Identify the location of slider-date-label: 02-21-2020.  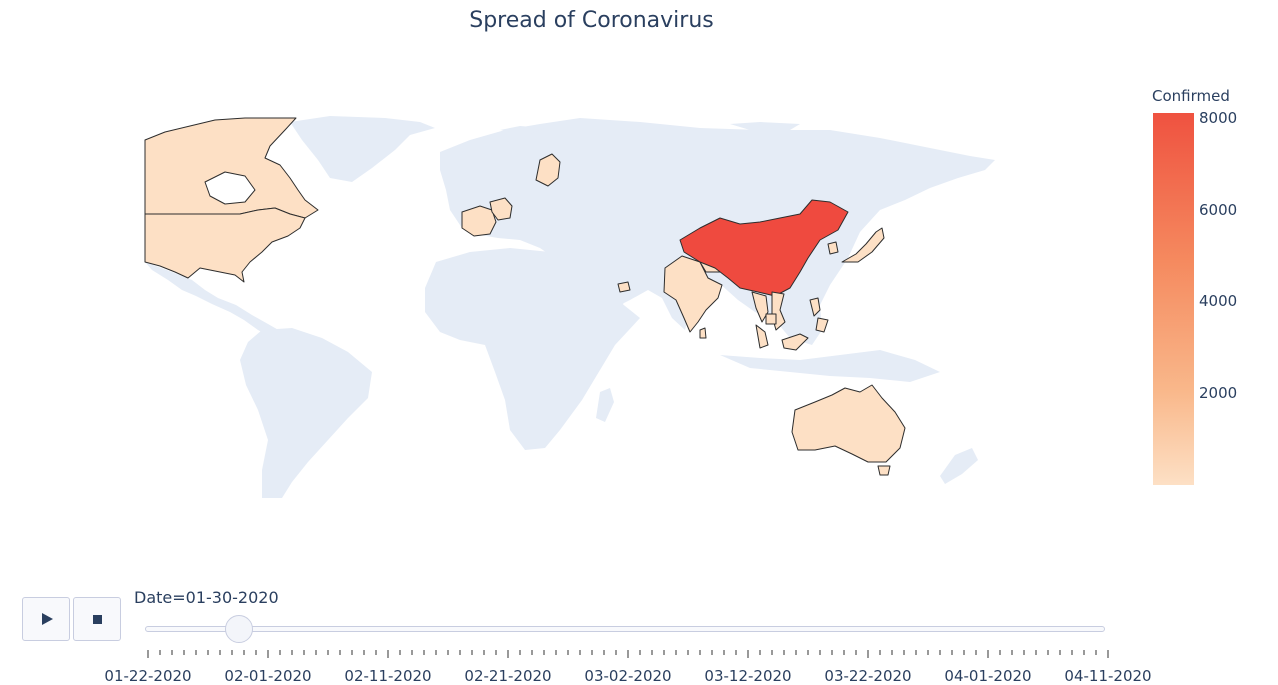
(508, 676).